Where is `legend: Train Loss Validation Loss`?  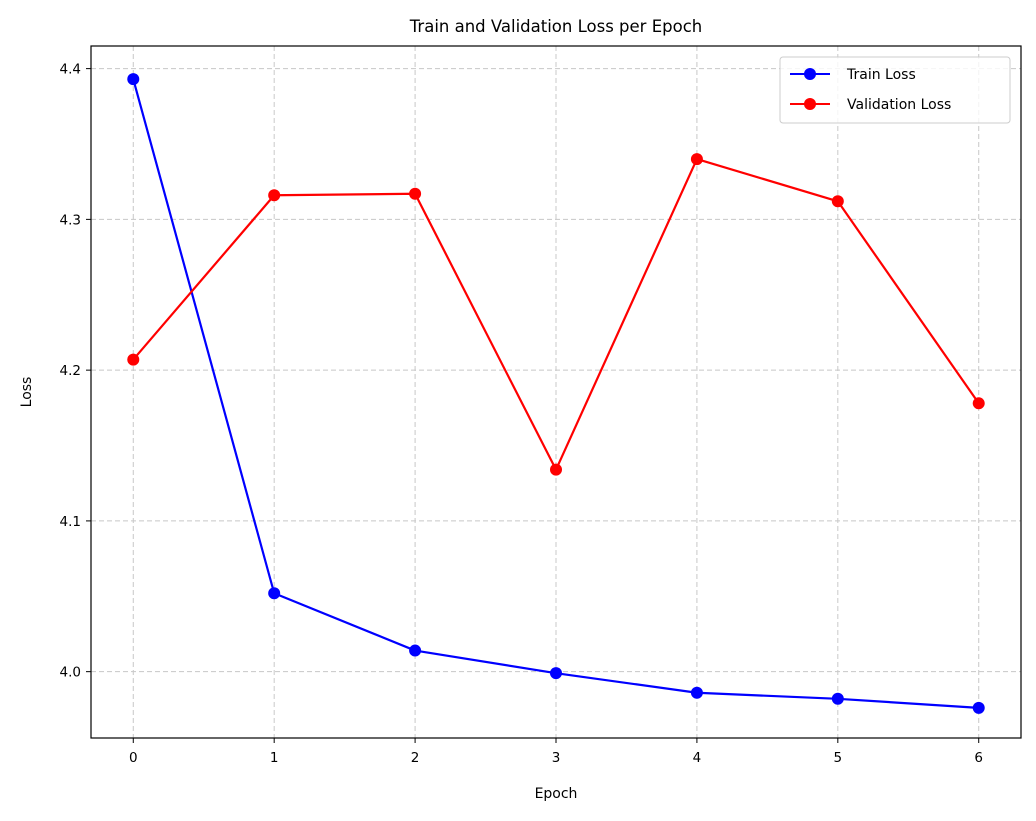
legend: Train Loss Validation Loss is located at coordinates (895, 90).